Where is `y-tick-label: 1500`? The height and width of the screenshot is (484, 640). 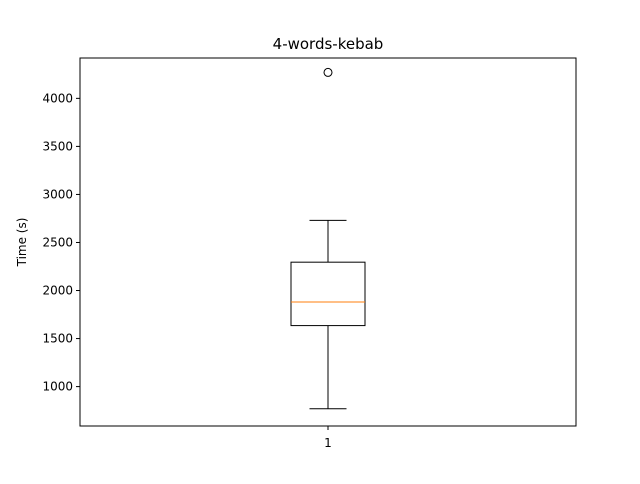 y-tick-label: 1500 is located at coordinates (57, 339).